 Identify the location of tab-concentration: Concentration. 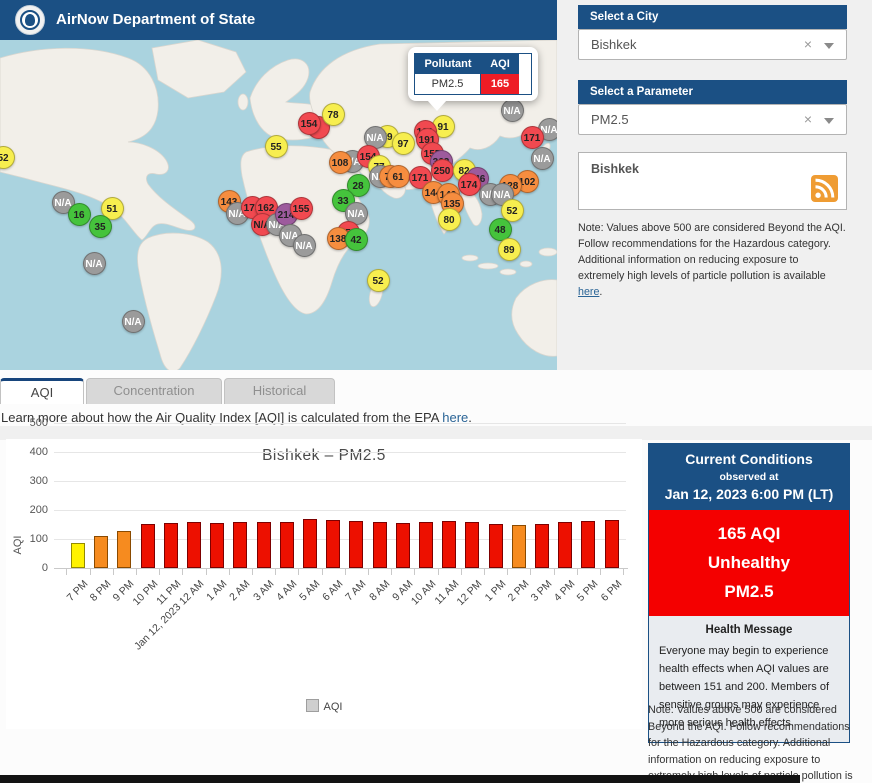
(154, 391).